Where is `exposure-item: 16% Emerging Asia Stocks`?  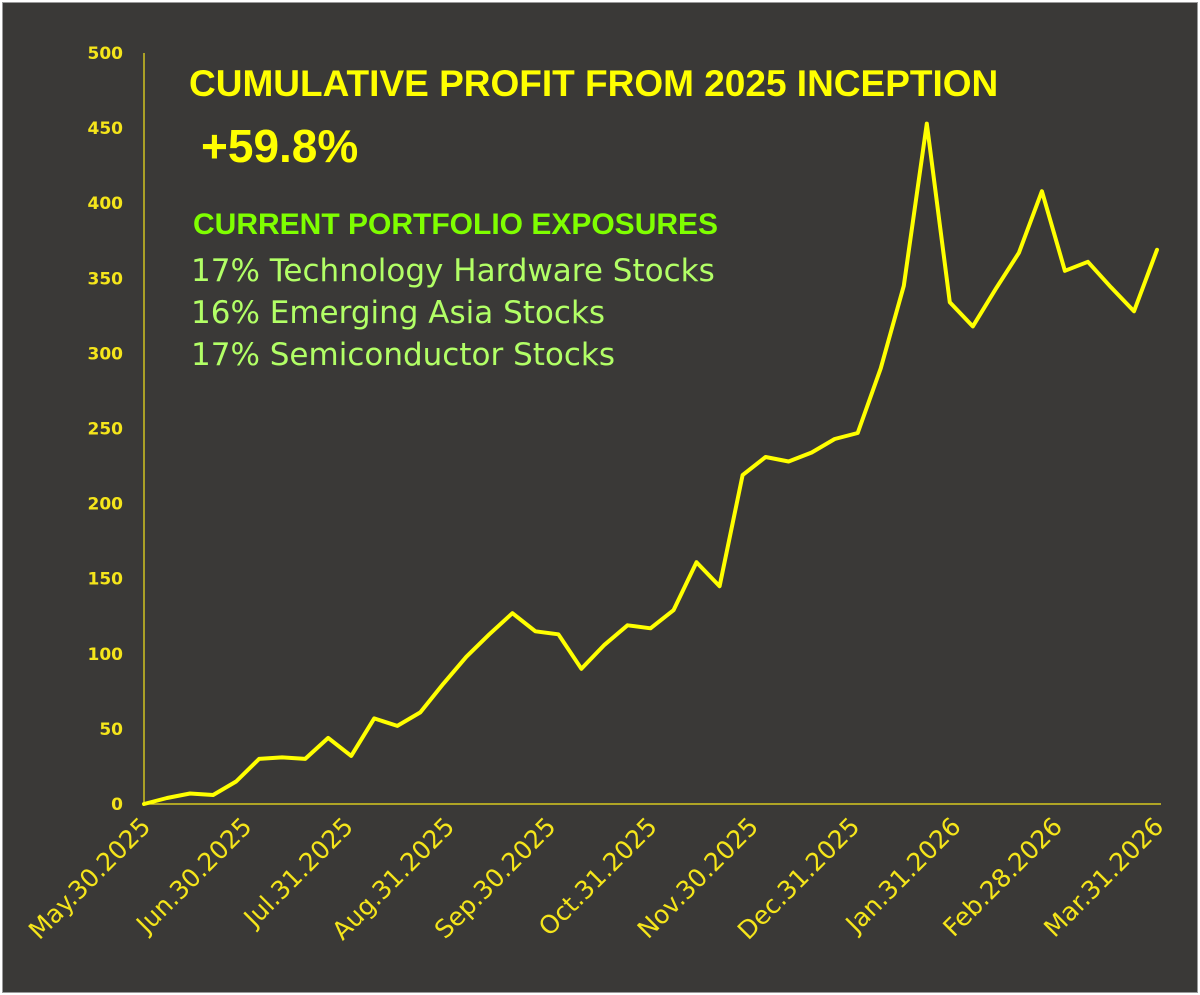 exposure-item: 16% Emerging Asia Stocks is located at coordinates (398, 313).